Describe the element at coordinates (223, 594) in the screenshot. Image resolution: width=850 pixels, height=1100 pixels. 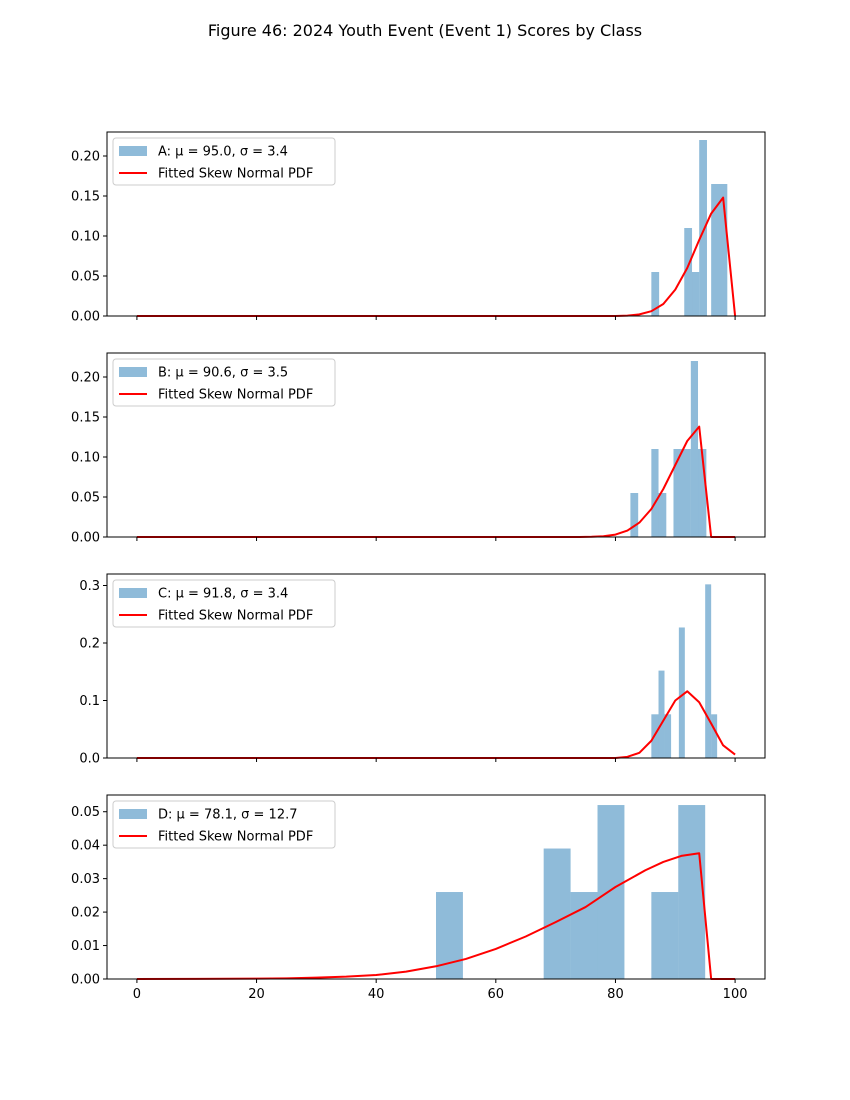
I see `legend-label-histogram: C: μ = 91.8, σ = 3.4` at that location.